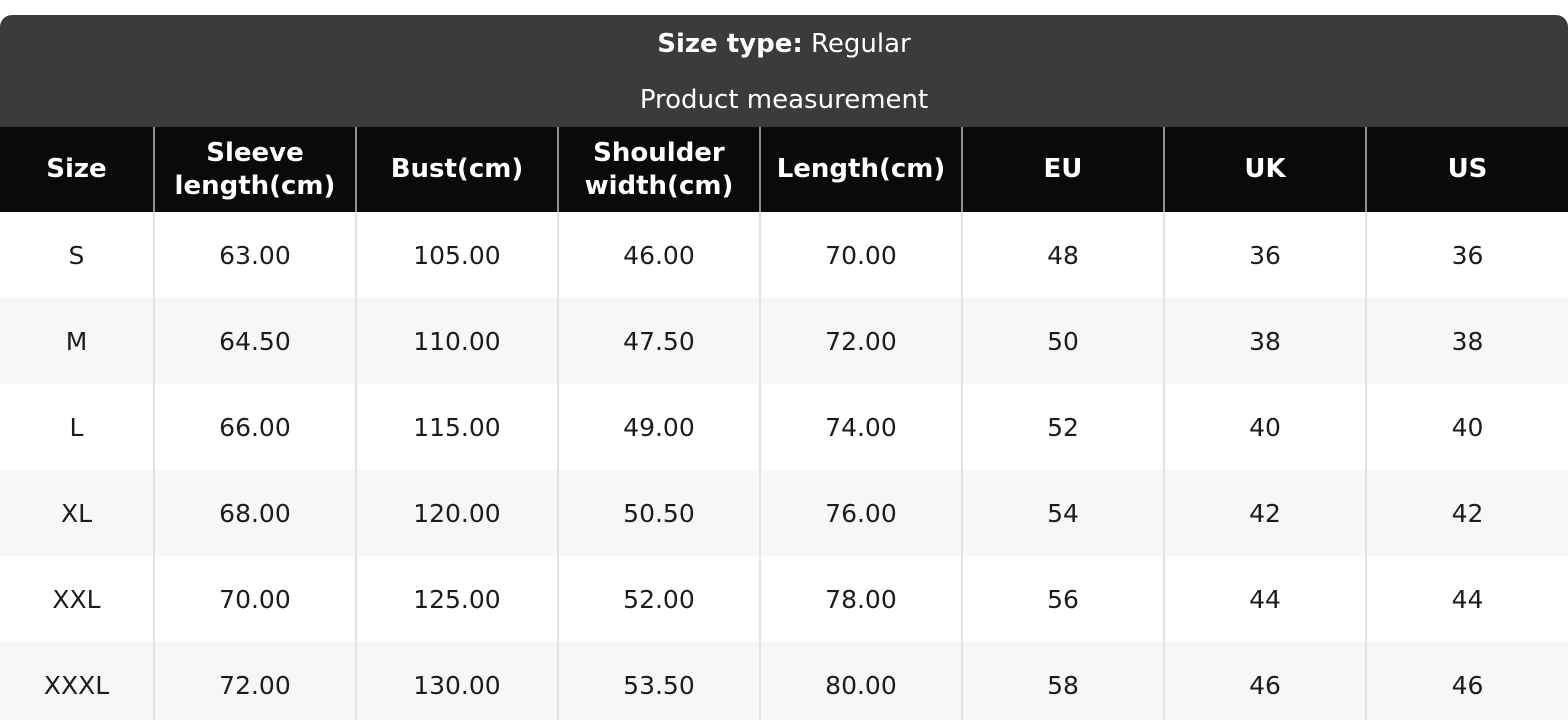 Image resolution: width=1568 pixels, height=720 pixels. Describe the element at coordinates (77, 427) in the screenshot. I see `size-cell: L` at that location.